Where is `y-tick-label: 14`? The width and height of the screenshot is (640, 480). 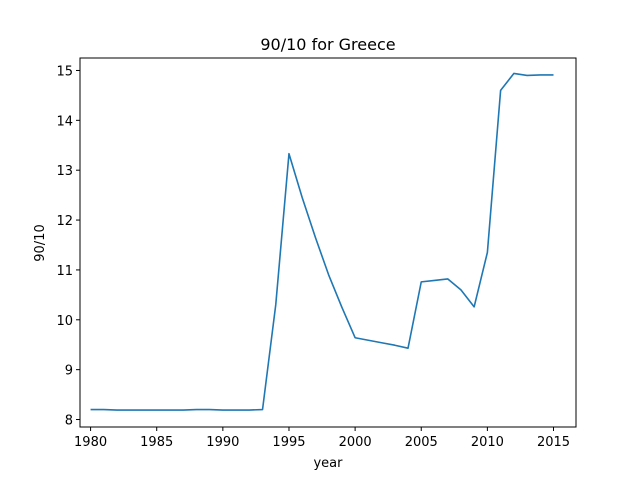 y-tick-label: 14 is located at coordinates (64, 121).